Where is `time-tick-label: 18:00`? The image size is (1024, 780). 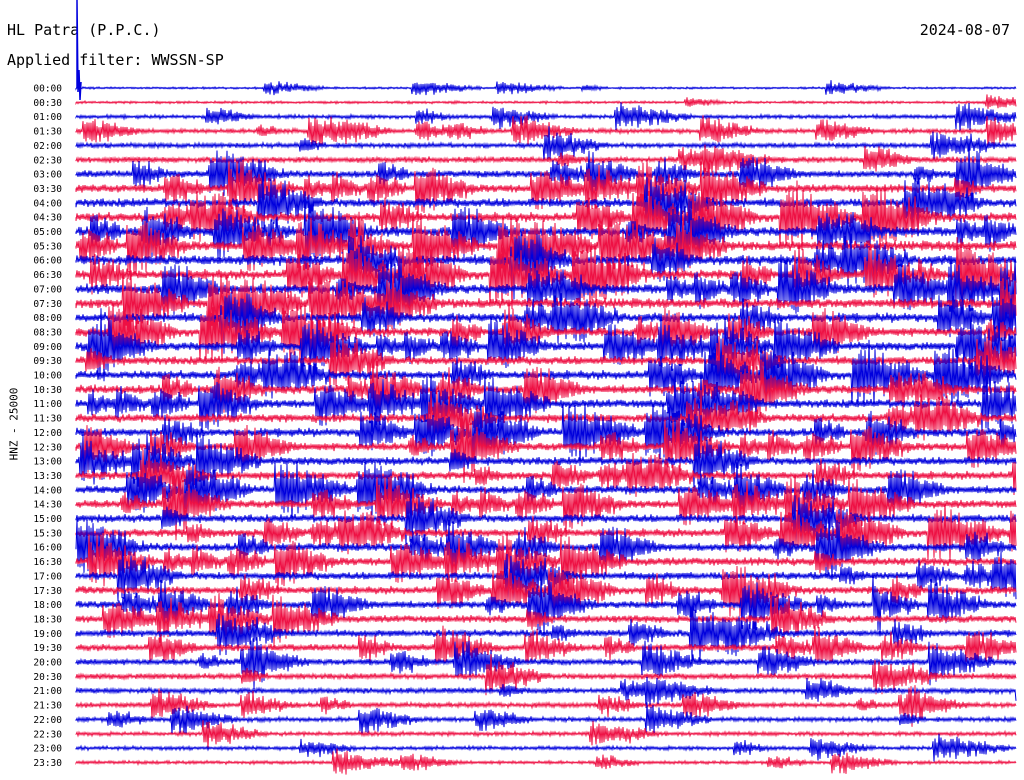 time-tick-label: 18:00 is located at coordinates (47, 605).